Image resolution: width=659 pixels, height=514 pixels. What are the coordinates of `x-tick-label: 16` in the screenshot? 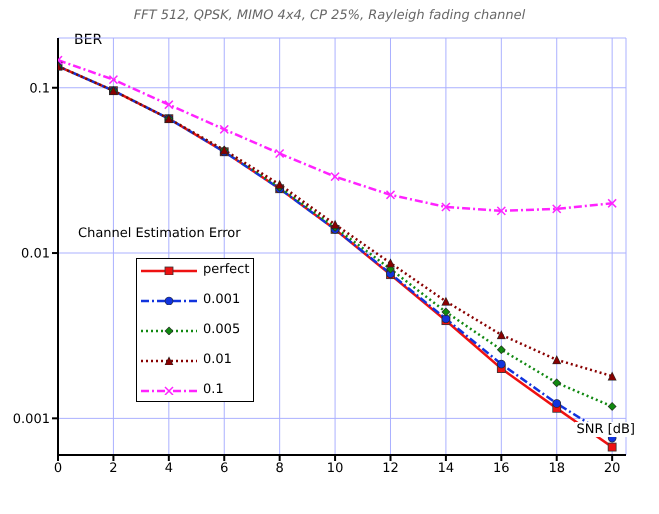 It's located at (501, 468).